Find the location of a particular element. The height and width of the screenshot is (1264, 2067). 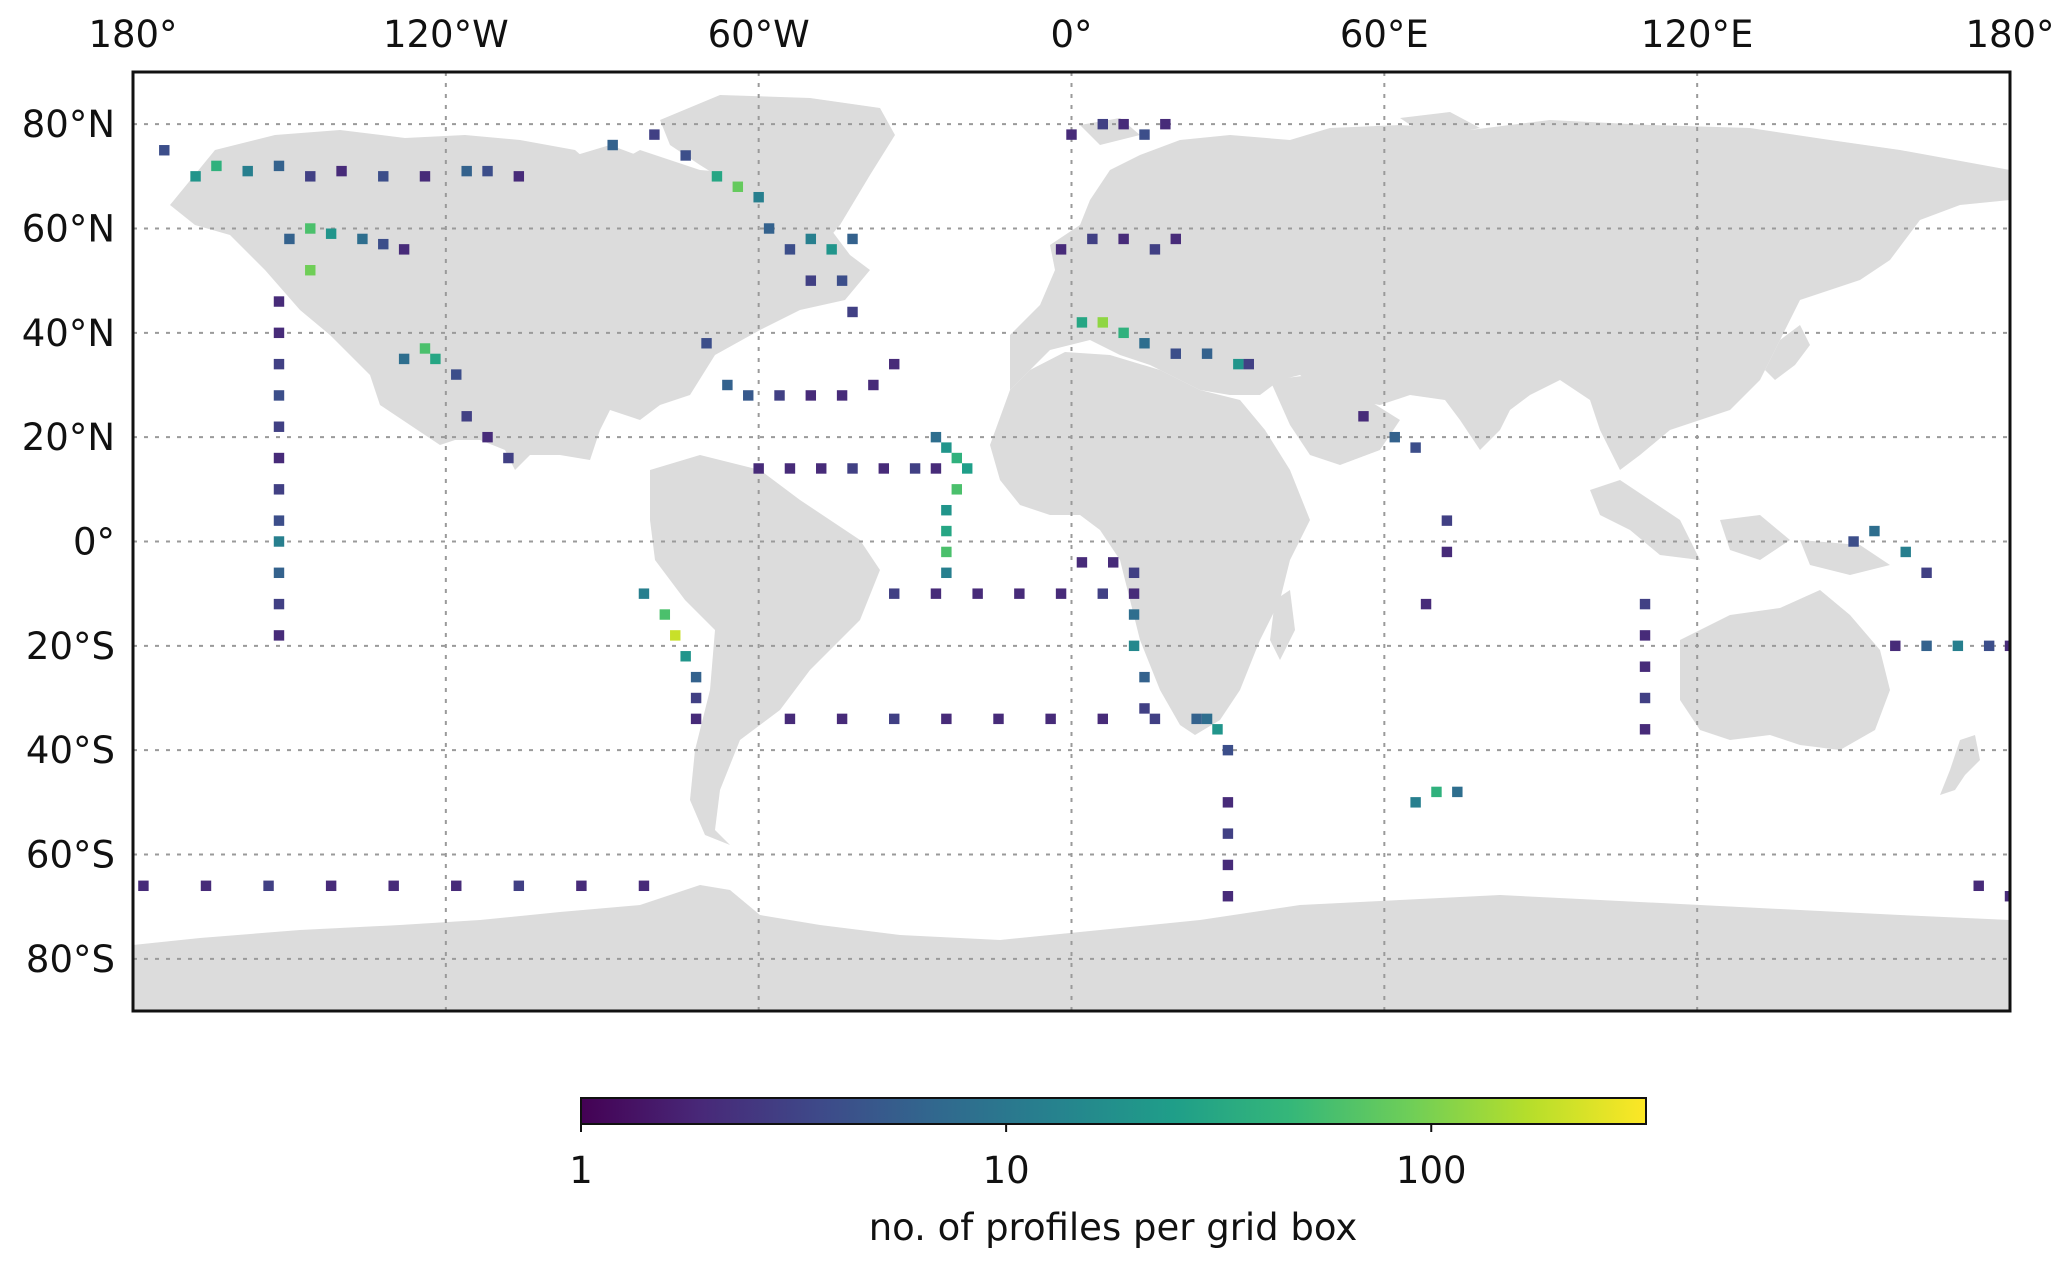

lat-tick-label: 80°N is located at coordinates (68, 124).